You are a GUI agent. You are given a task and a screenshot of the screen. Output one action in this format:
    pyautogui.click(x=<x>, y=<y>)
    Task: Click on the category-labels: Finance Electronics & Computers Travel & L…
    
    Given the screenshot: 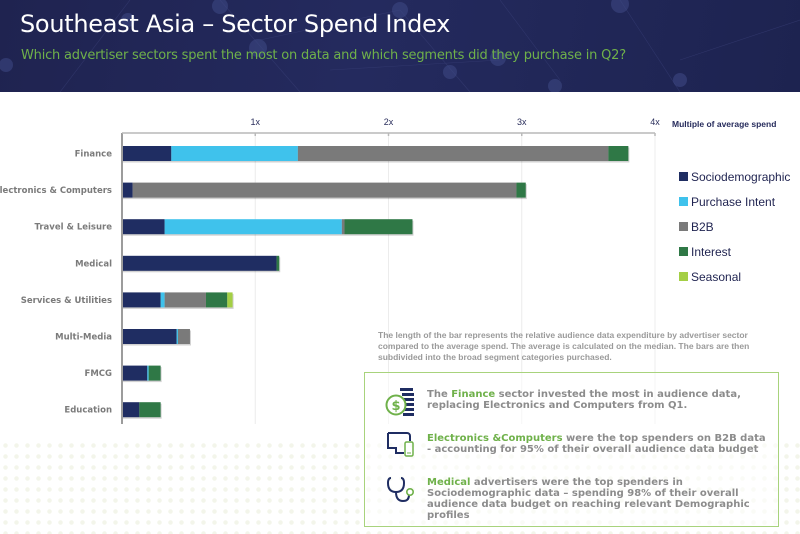 What is the action you would take?
    pyautogui.click(x=56, y=283)
    